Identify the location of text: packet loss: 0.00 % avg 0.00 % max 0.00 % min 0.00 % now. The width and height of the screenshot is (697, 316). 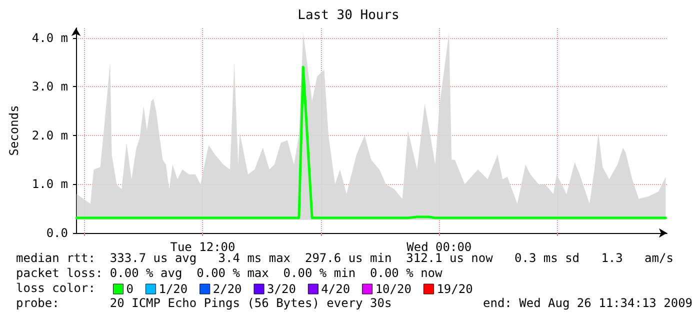
(229, 273).